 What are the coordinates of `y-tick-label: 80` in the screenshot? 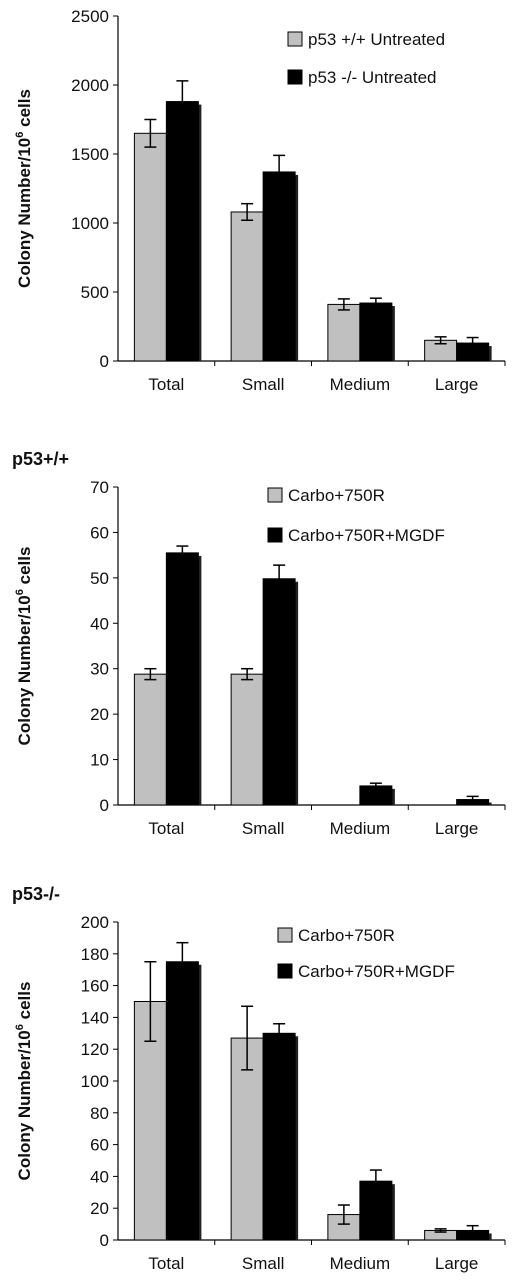 It's located at (99, 1113).